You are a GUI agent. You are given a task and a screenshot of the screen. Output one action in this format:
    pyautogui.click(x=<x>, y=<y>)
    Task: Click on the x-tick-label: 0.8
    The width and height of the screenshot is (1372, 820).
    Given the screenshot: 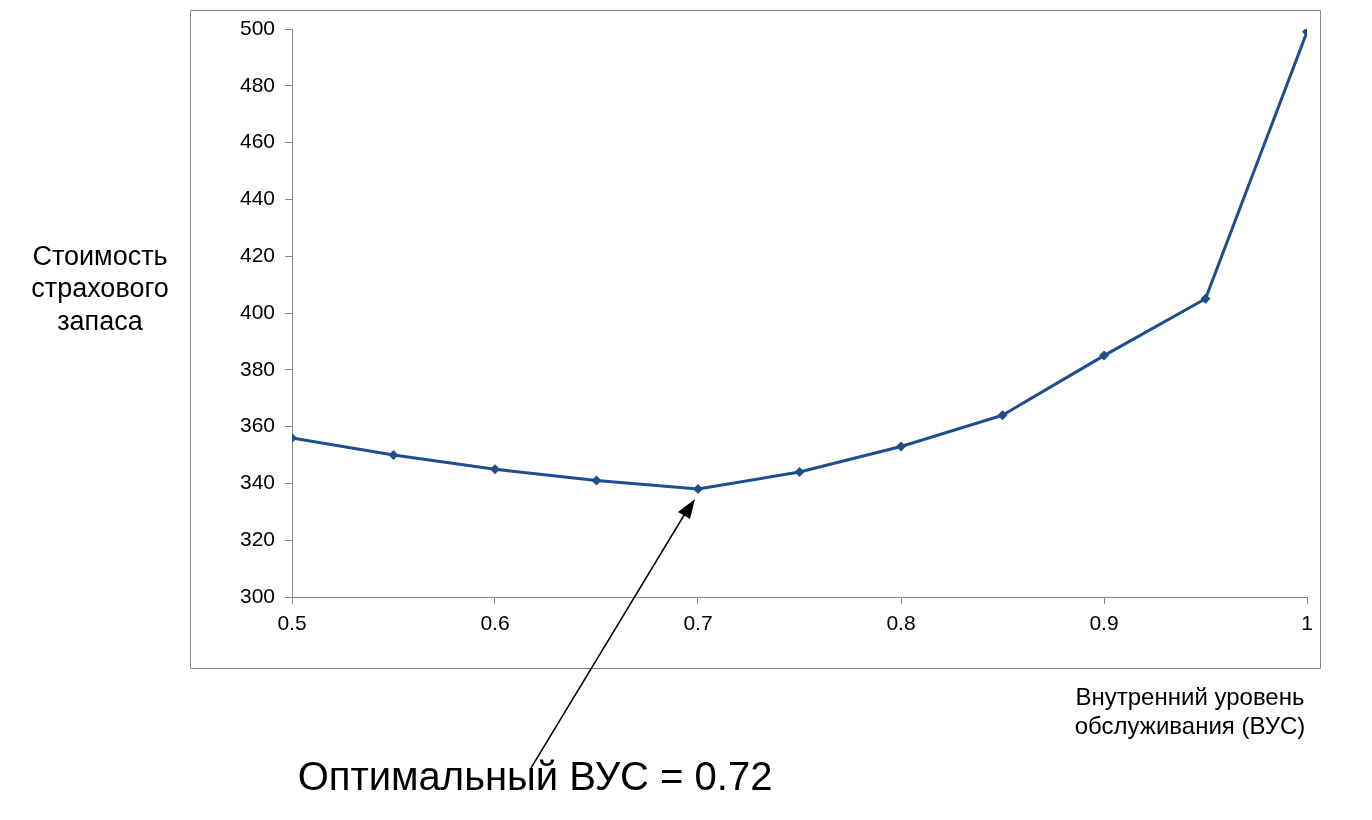 What is the action you would take?
    pyautogui.click(x=901, y=623)
    